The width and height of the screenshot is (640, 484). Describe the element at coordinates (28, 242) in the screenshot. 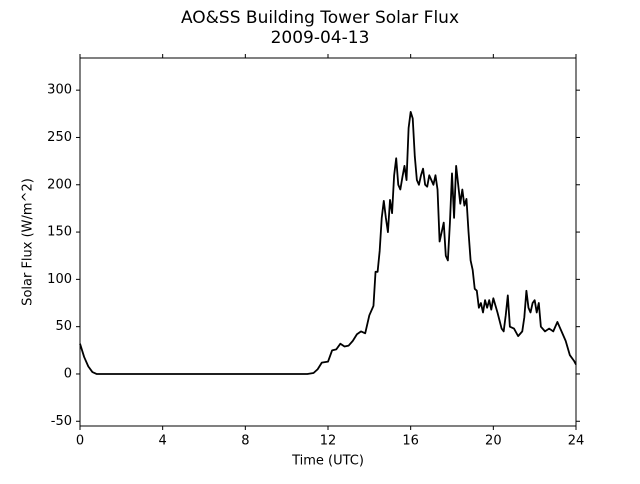

I see `y-axis-label: Solar Flux (W/m^2)` at that location.